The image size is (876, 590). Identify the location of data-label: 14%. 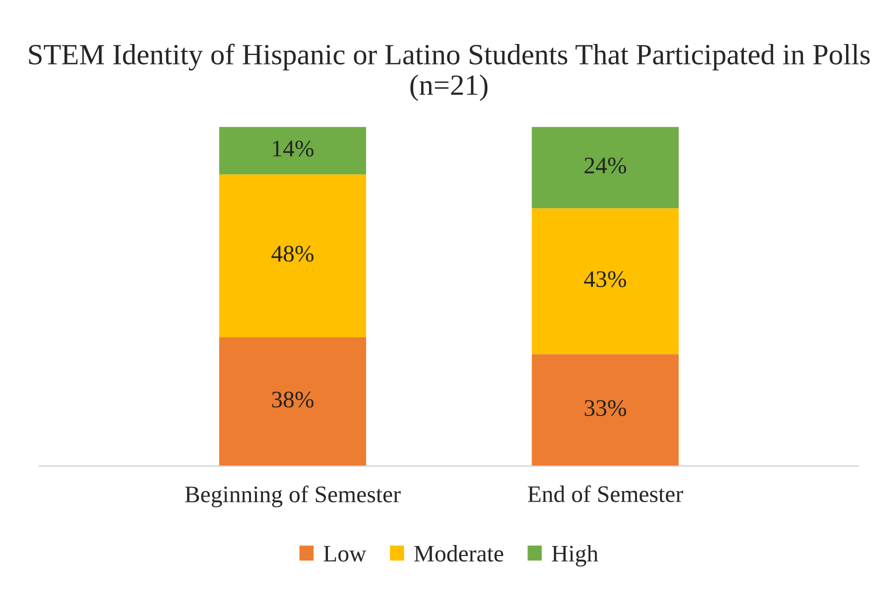
(293, 148).